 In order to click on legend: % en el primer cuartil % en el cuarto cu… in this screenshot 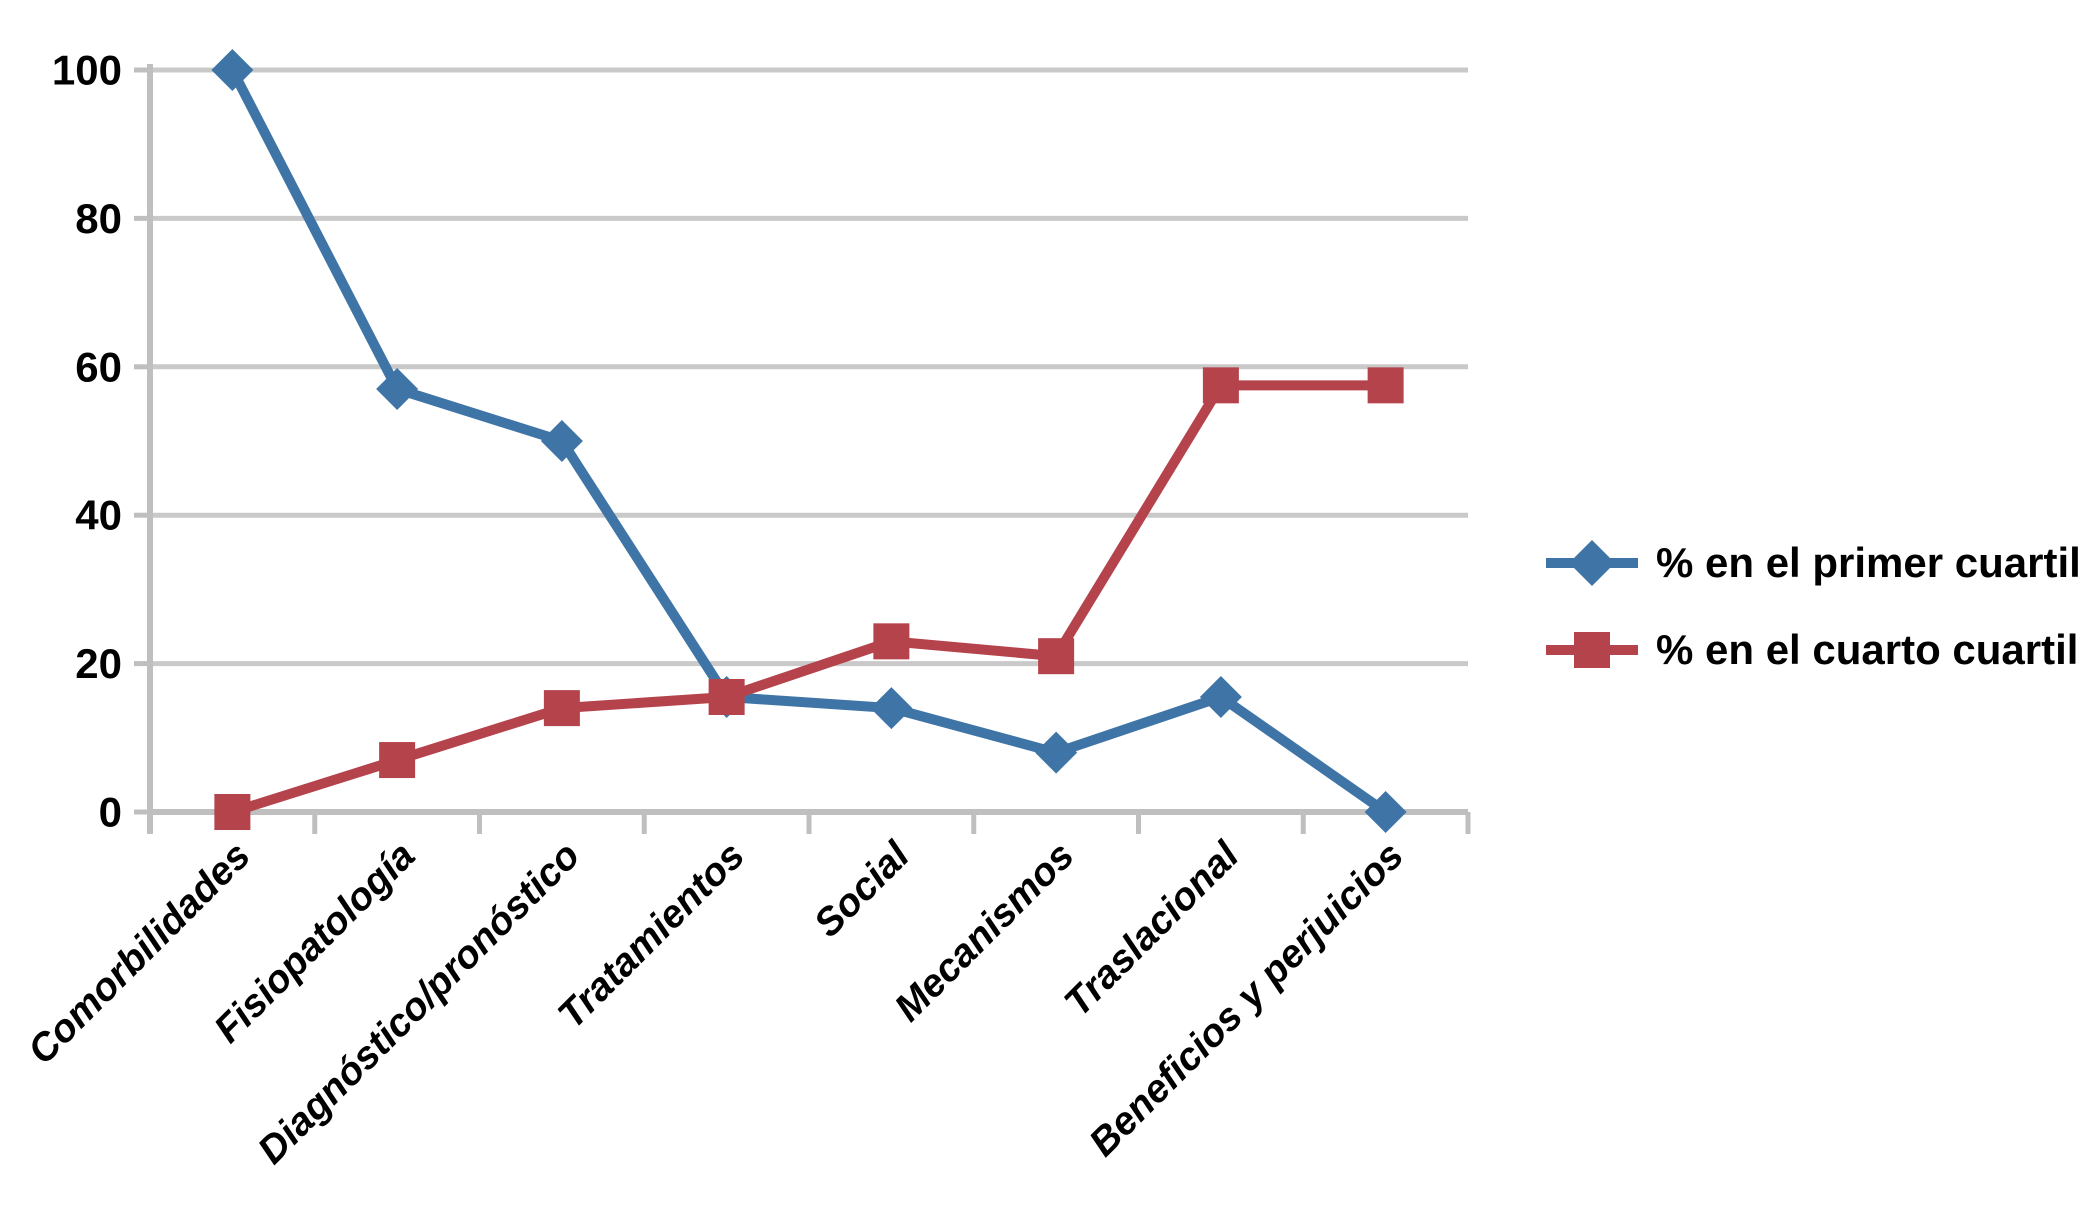, I will do `click(1813, 606)`.